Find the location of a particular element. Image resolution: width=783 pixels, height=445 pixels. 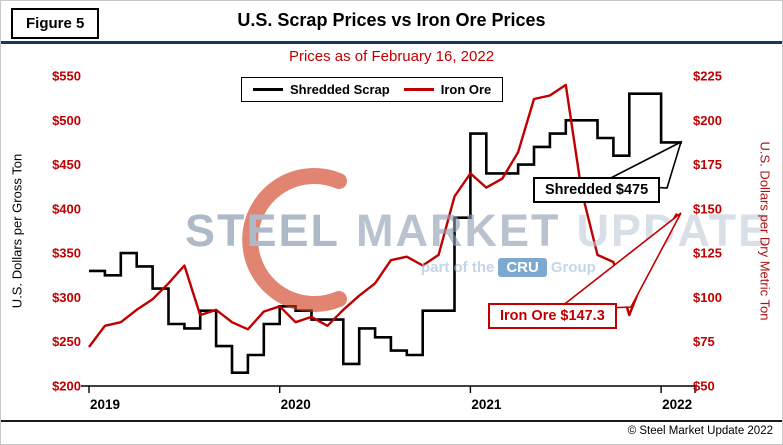

svg-text: 2021 is located at coordinates (486, 404).